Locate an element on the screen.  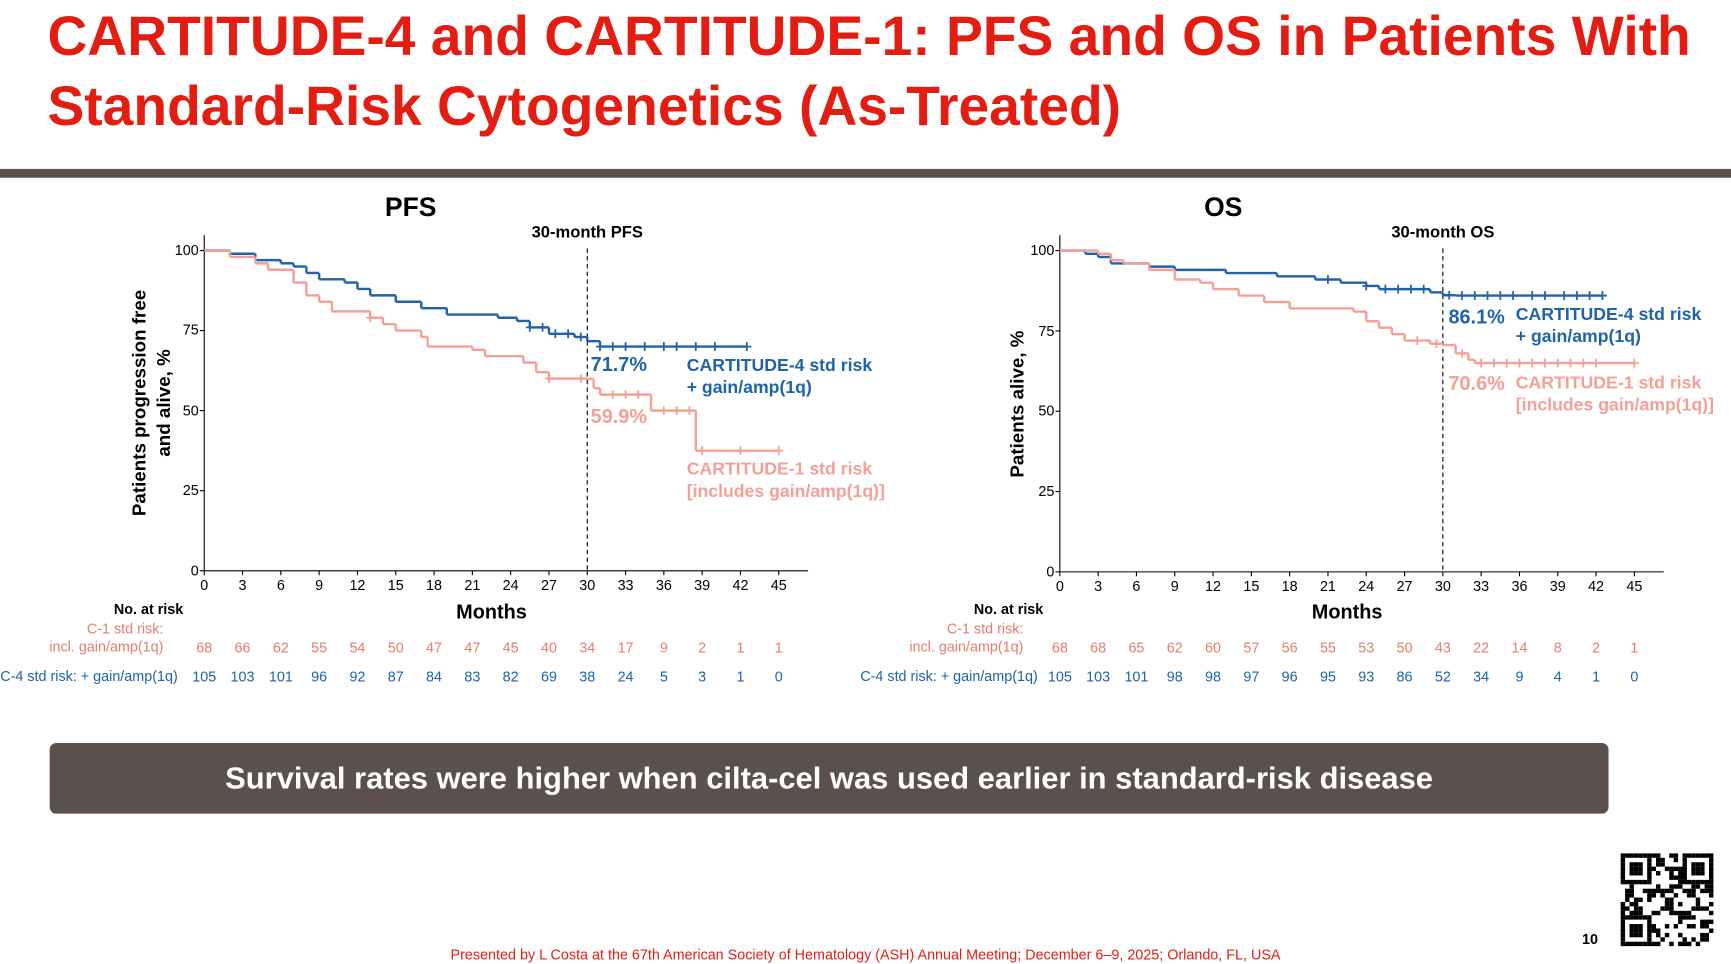
title-rule is located at coordinates (865, 173).